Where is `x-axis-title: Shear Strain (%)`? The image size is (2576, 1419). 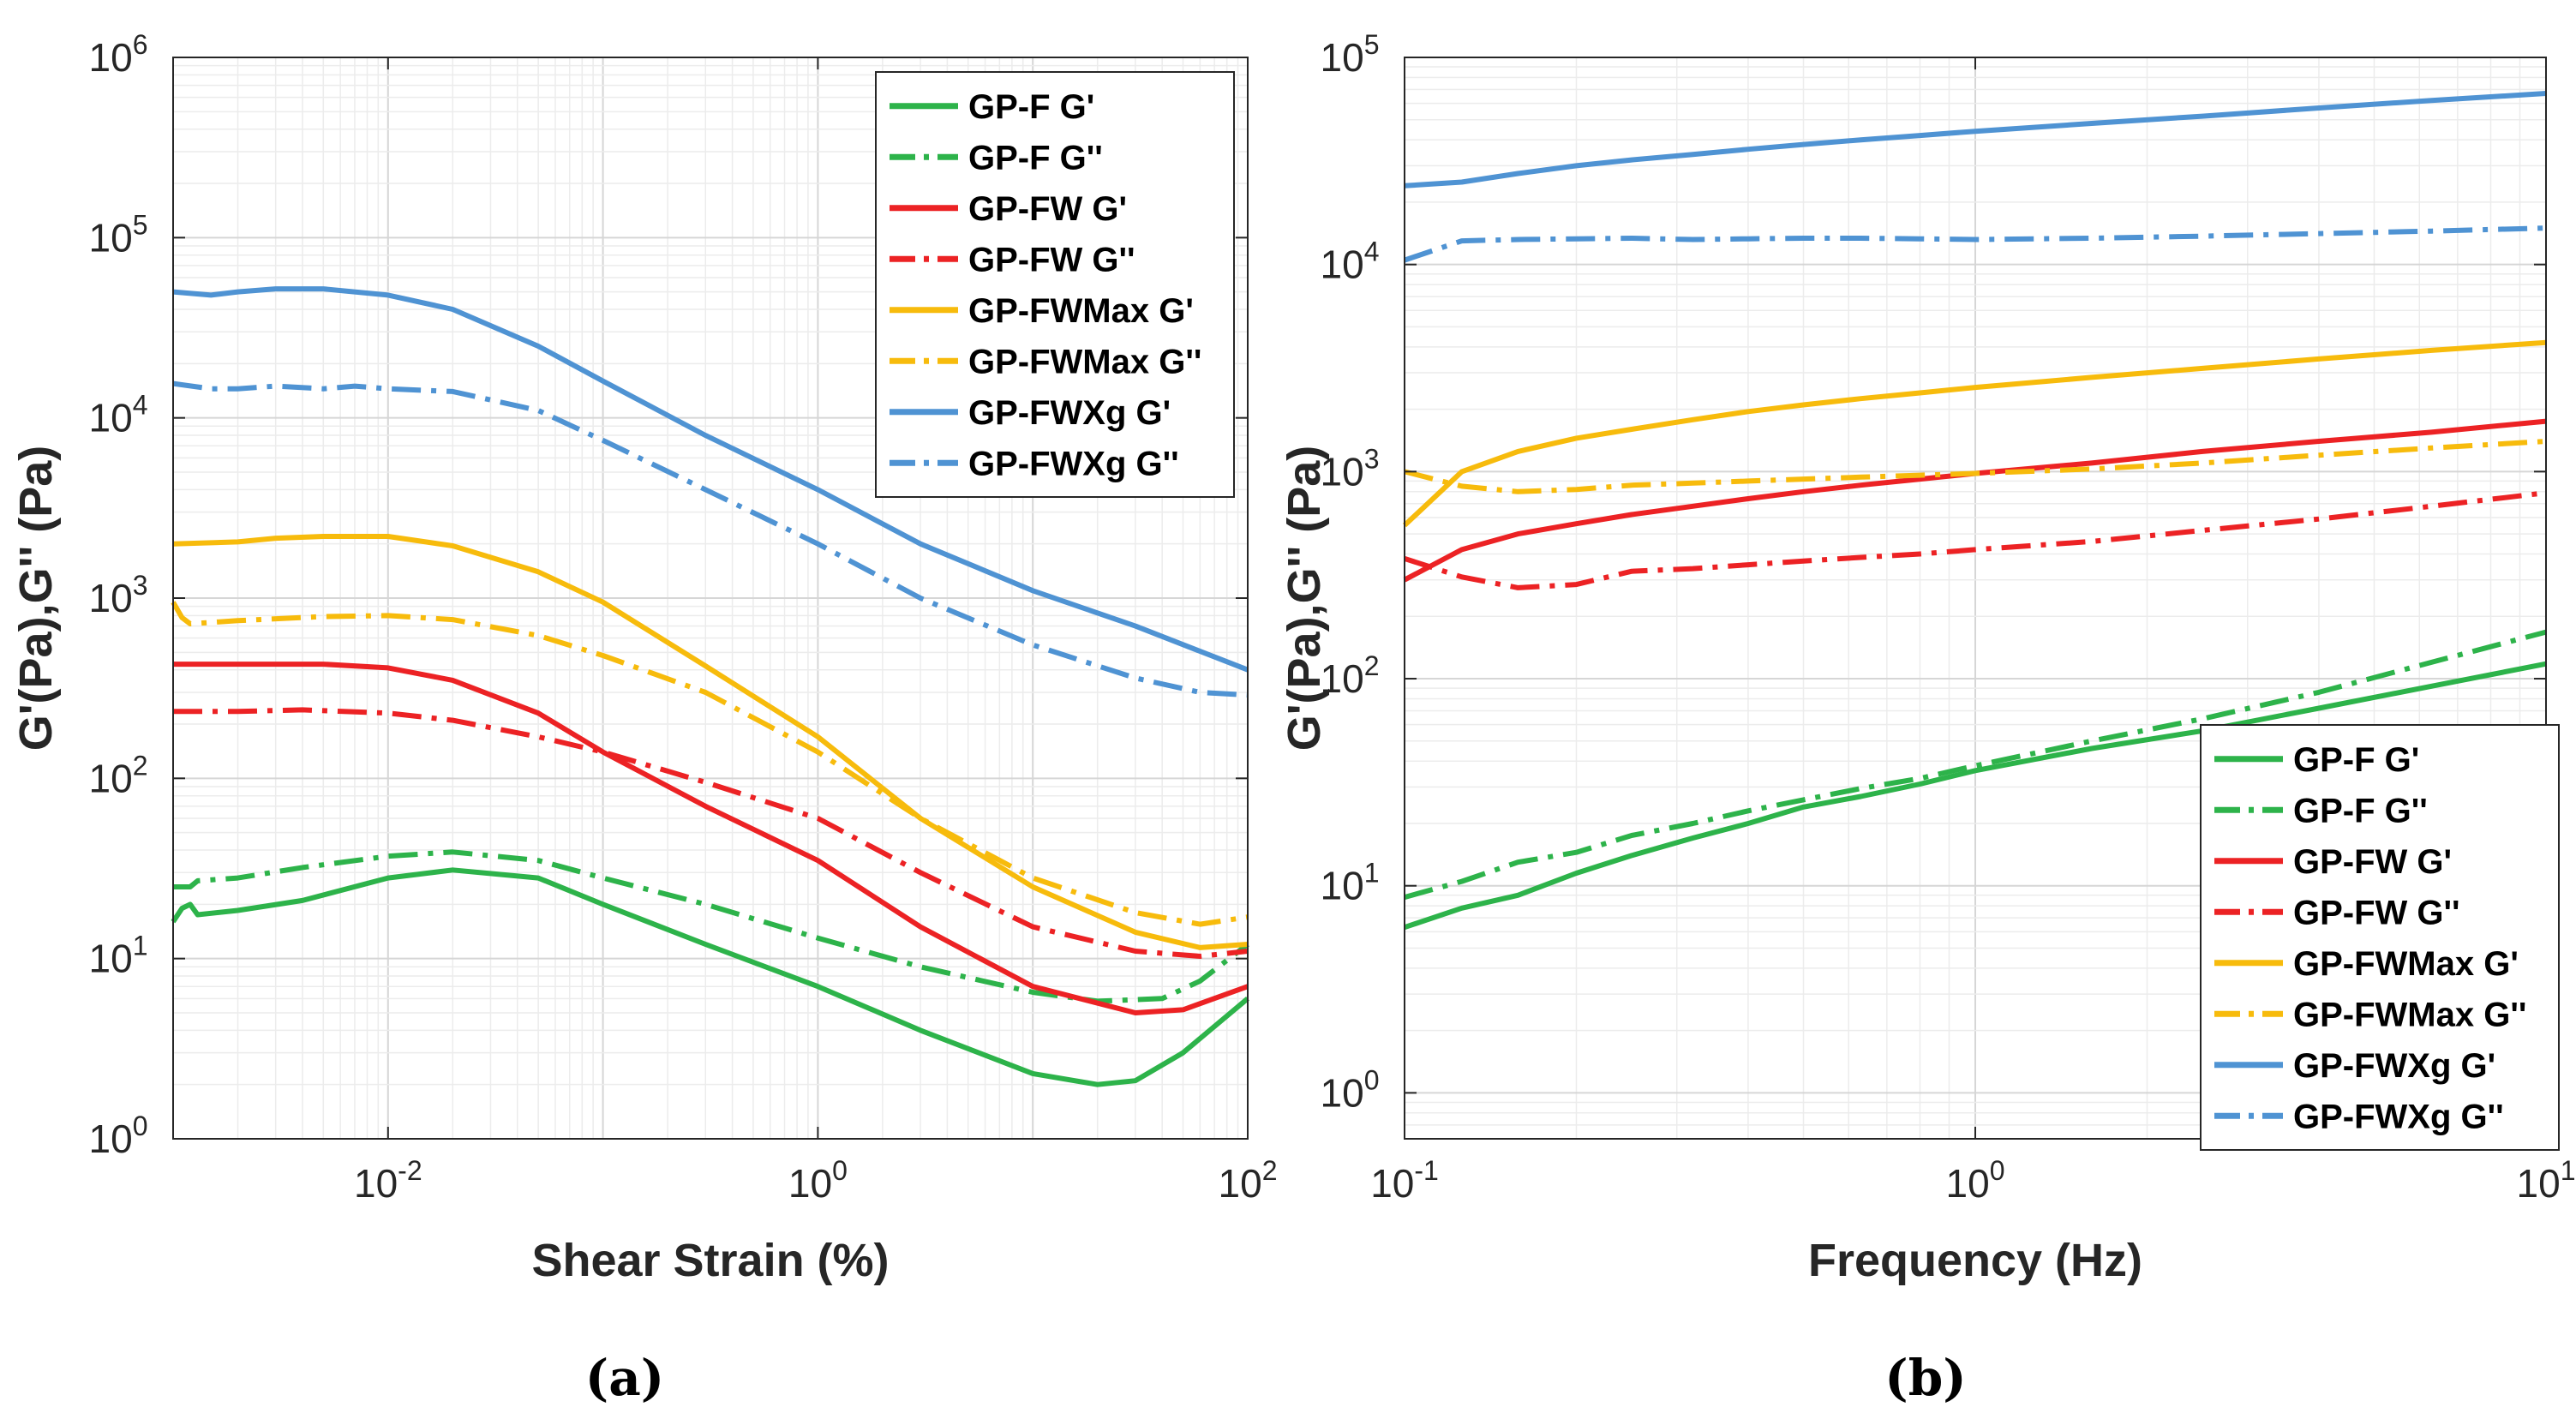
x-axis-title: Shear Strain (%) is located at coordinates (710, 1260).